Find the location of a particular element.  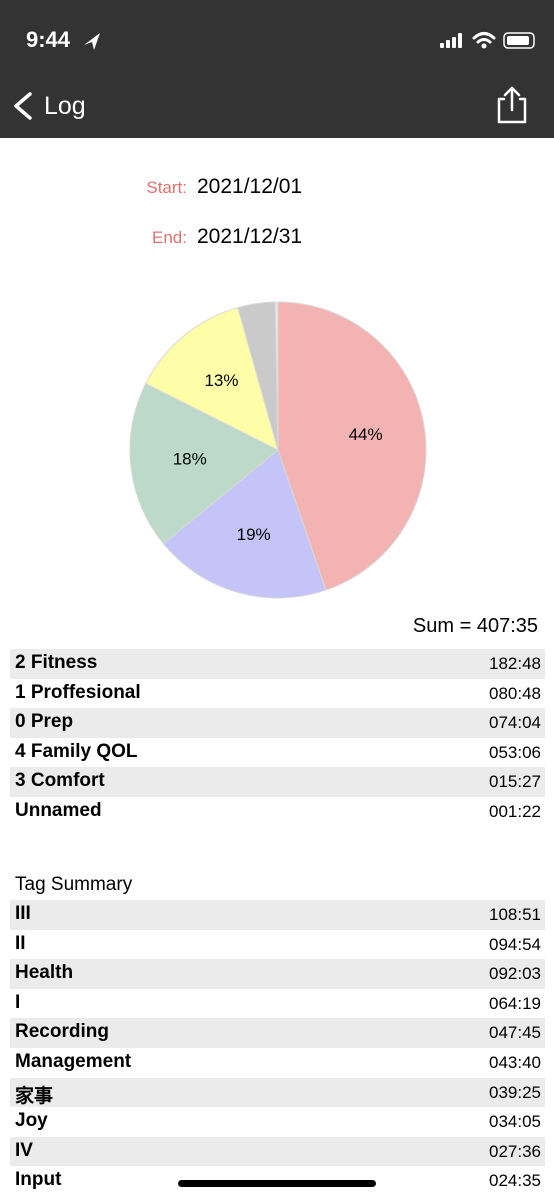

list-row: 2 Fitness 182:48 is located at coordinates (277, 664).